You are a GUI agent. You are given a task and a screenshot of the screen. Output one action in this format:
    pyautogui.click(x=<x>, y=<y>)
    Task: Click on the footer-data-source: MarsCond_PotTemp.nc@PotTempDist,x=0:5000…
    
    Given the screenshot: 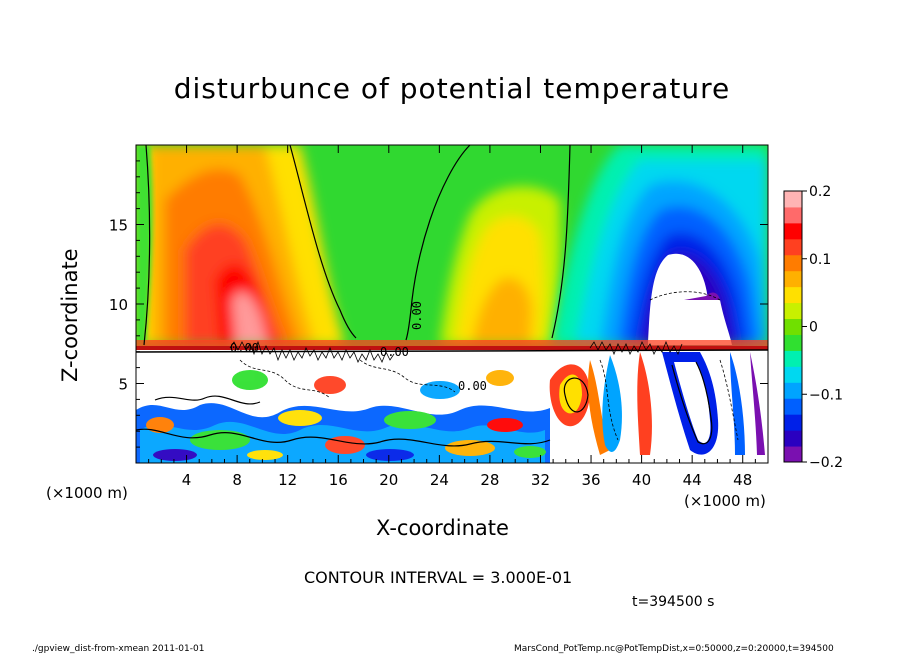 What is the action you would take?
    pyautogui.click(x=674, y=649)
    